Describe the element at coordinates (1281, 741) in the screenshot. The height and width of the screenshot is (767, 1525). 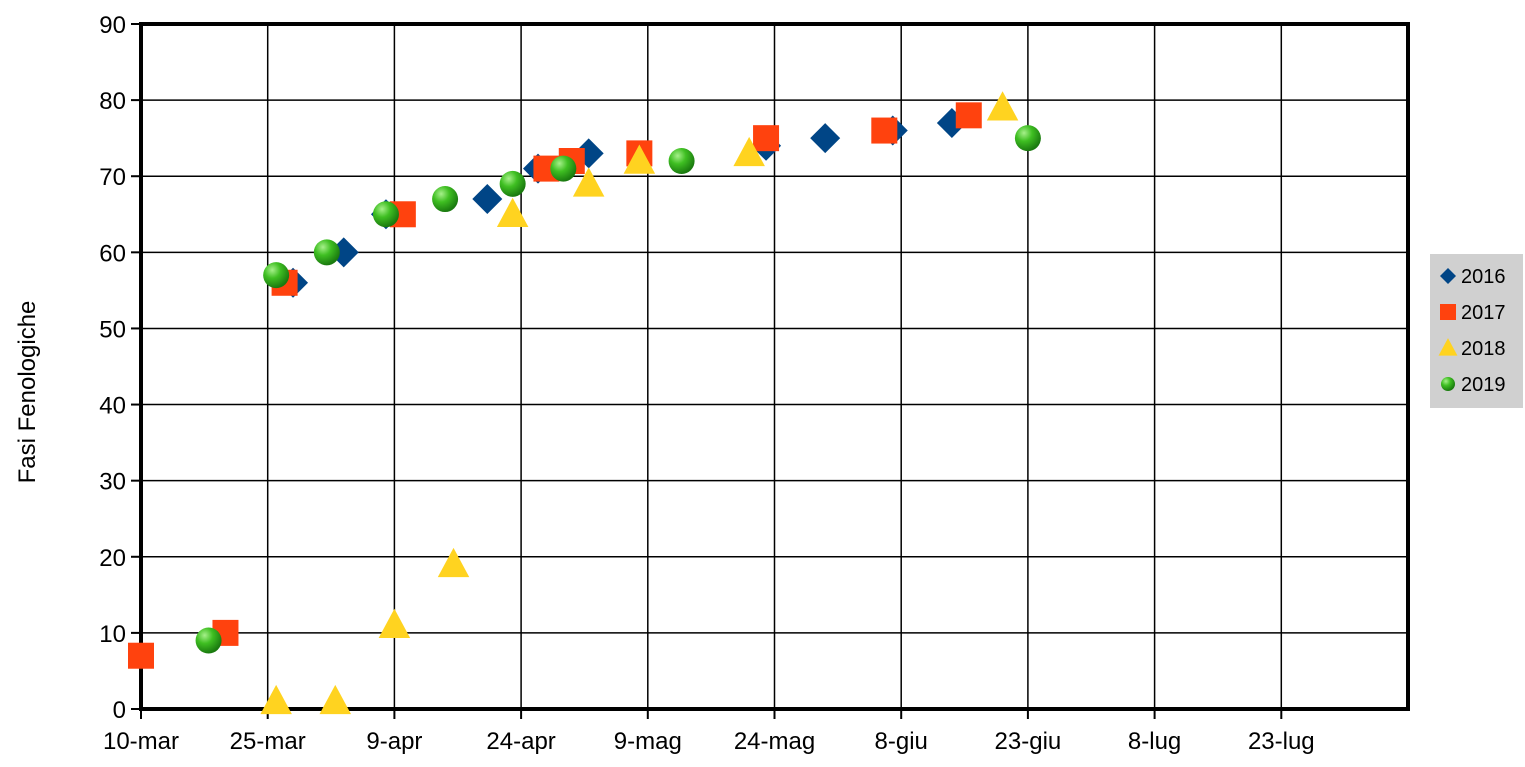
I see `x-tick-label: 23-lug` at that location.